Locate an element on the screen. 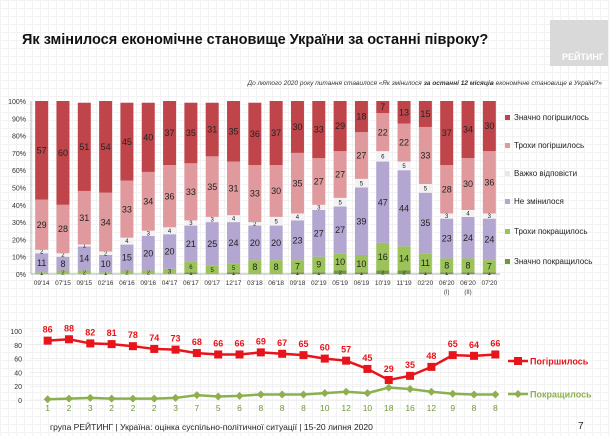 This screenshot has height=436, width=610. x-tick-label: 05'19 is located at coordinates (340, 283).